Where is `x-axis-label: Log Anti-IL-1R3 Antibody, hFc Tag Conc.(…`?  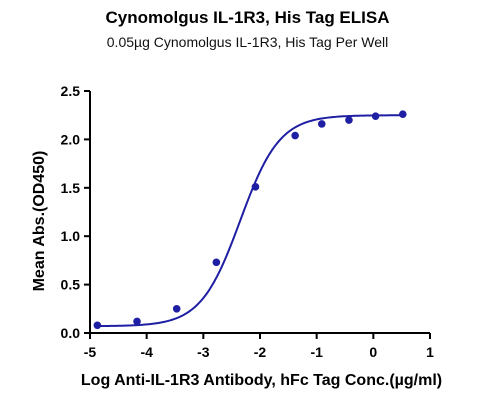 x-axis-label: Log Anti-IL-1R3 Antibody, hFc Tag Conc.(… is located at coordinates (261, 380).